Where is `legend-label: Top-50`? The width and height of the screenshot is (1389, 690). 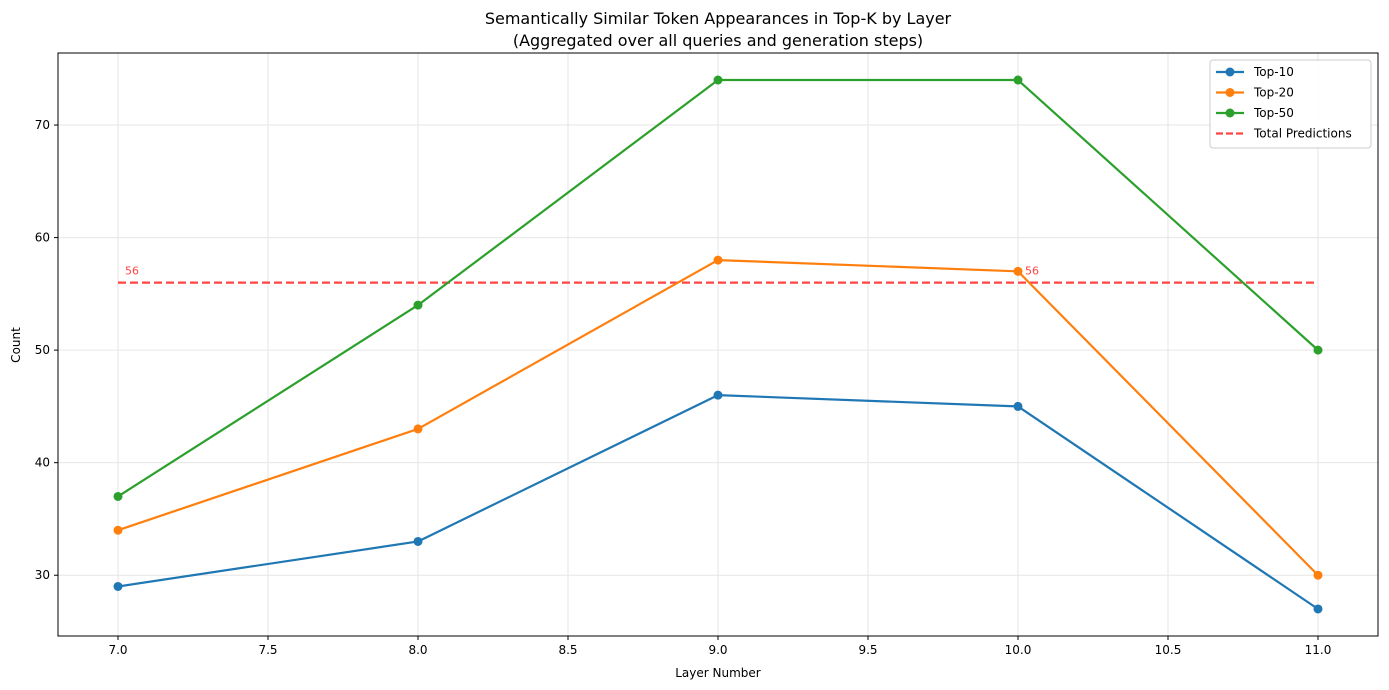
legend-label: Top-50 is located at coordinates (1273, 113).